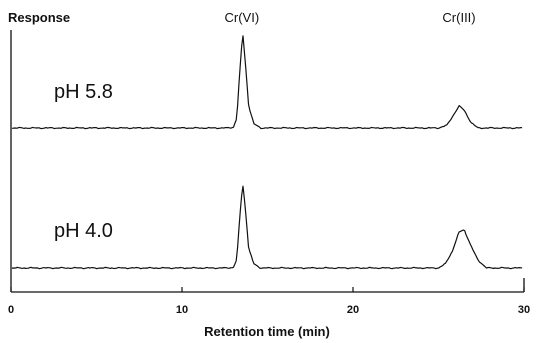  I want to click on x-tick-label-20: 20, so click(353, 310).